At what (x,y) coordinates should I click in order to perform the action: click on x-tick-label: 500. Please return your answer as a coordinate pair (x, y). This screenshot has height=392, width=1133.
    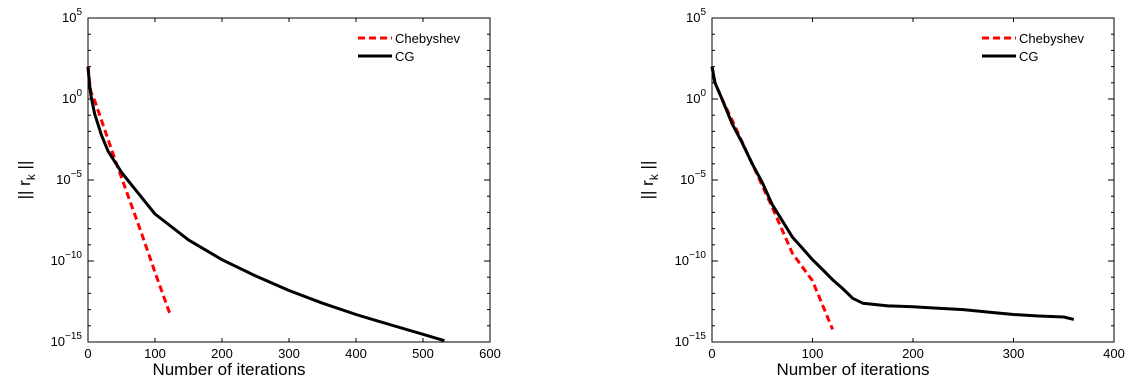
    Looking at the image, I should click on (423, 353).